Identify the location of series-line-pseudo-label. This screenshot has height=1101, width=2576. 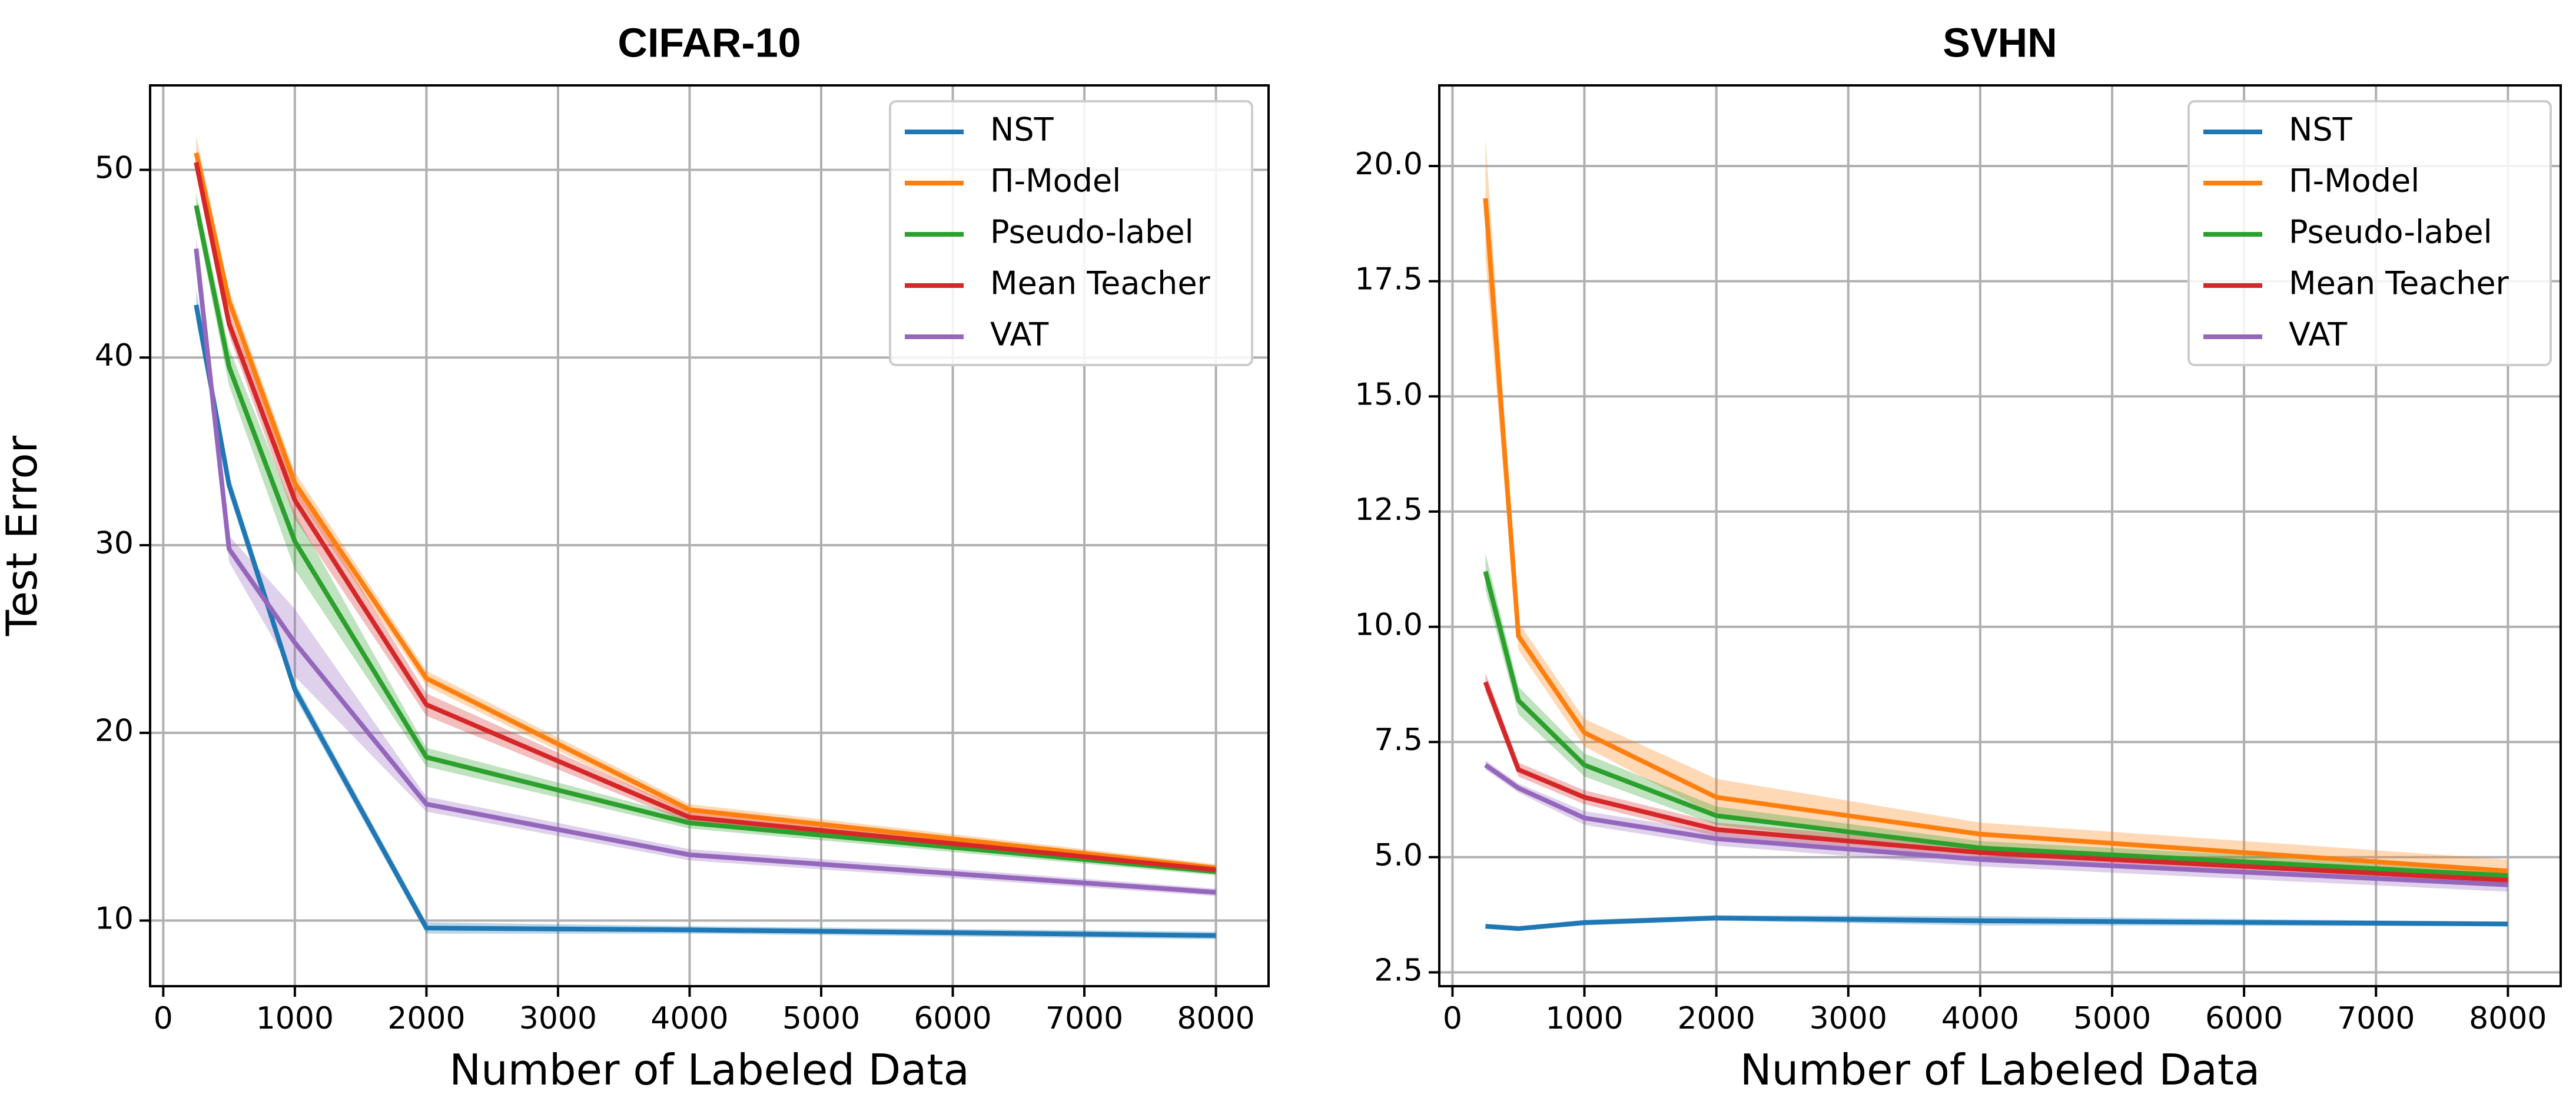
(1995, 724).